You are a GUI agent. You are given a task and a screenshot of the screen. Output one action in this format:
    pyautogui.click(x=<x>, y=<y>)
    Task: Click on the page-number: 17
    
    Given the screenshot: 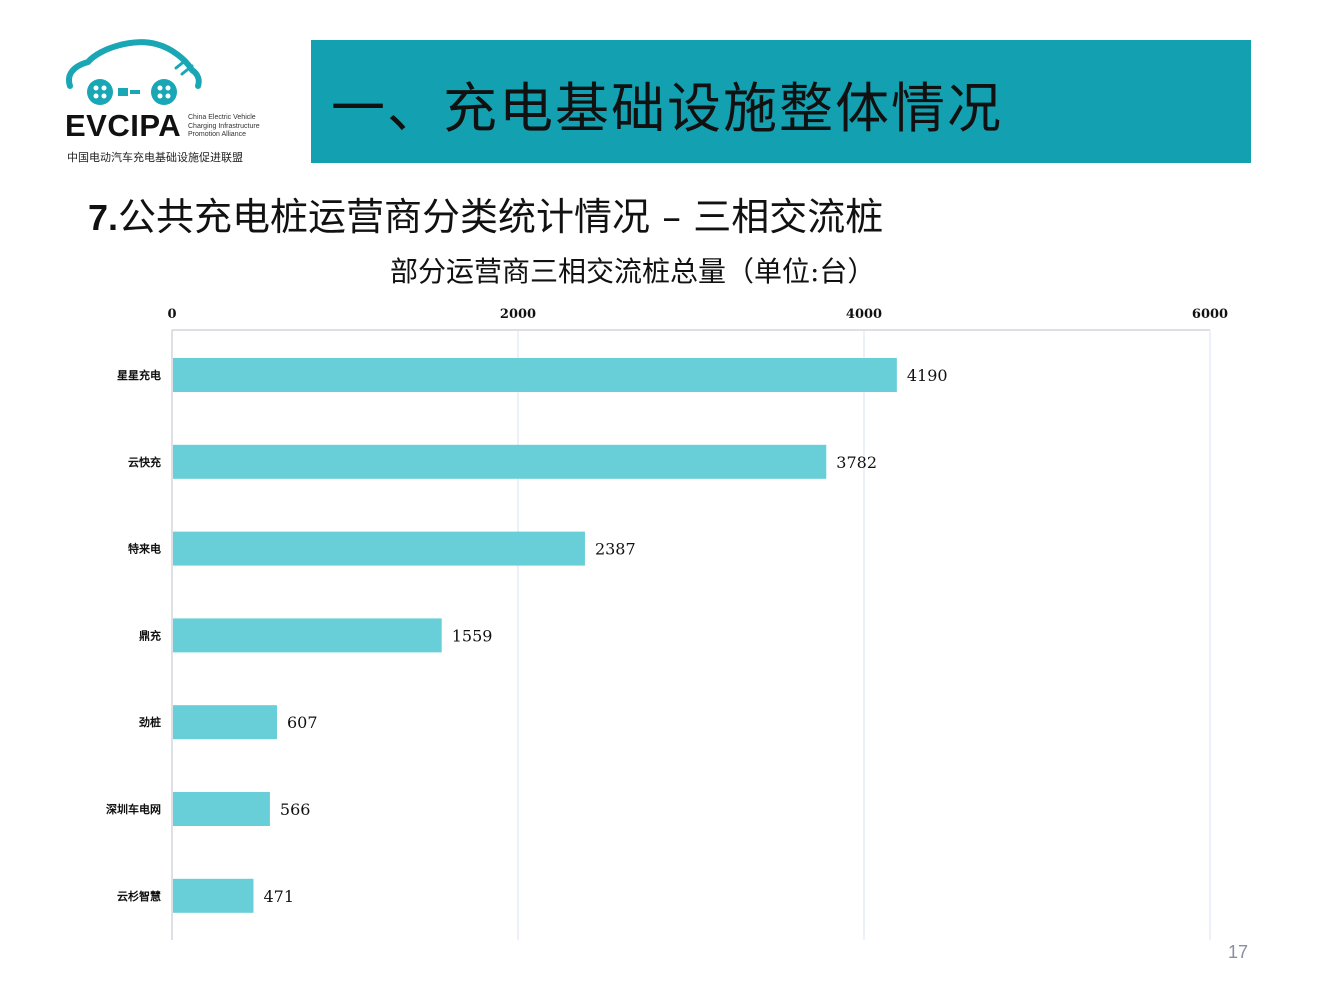 What is the action you would take?
    pyautogui.click(x=1238, y=952)
    